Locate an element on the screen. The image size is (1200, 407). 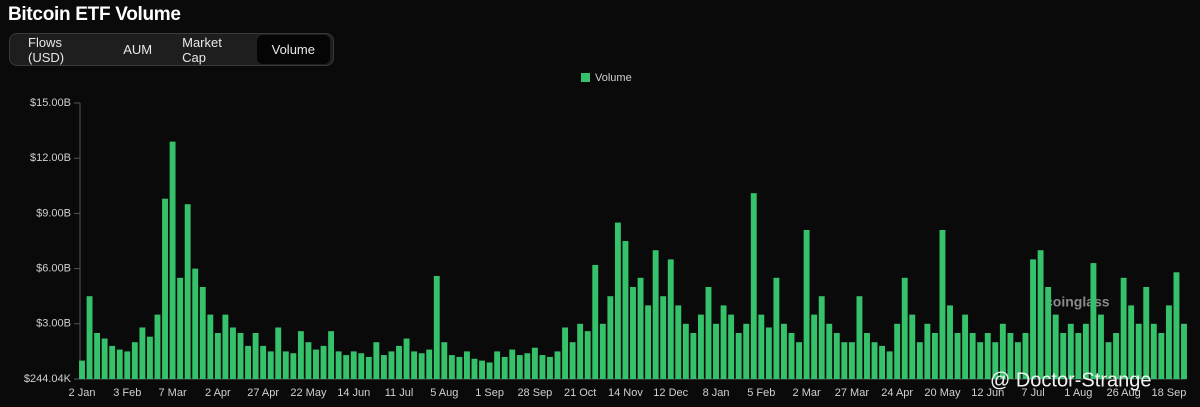
x-tick-label: 2 Mar is located at coordinates (807, 393).